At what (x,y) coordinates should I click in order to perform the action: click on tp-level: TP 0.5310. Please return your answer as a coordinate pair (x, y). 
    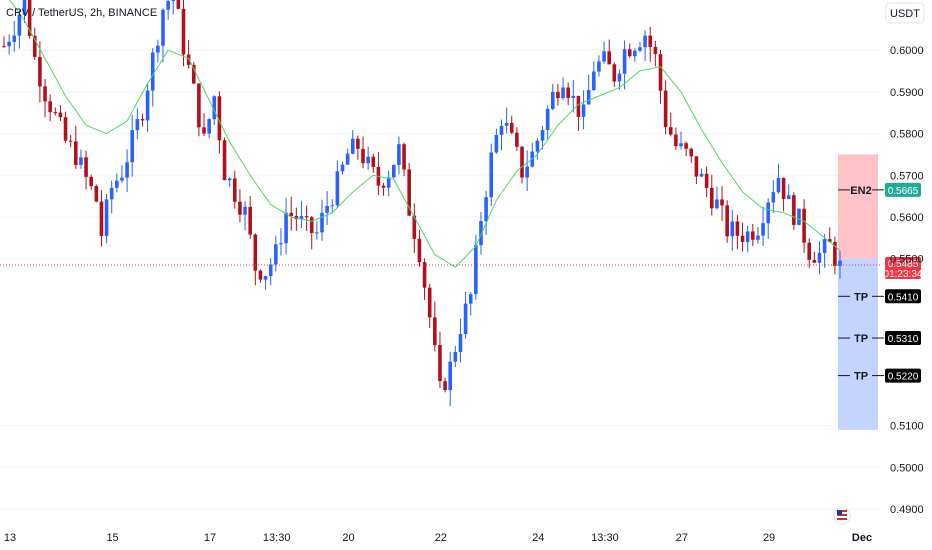
    Looking at the image, I should click on (879, 338).